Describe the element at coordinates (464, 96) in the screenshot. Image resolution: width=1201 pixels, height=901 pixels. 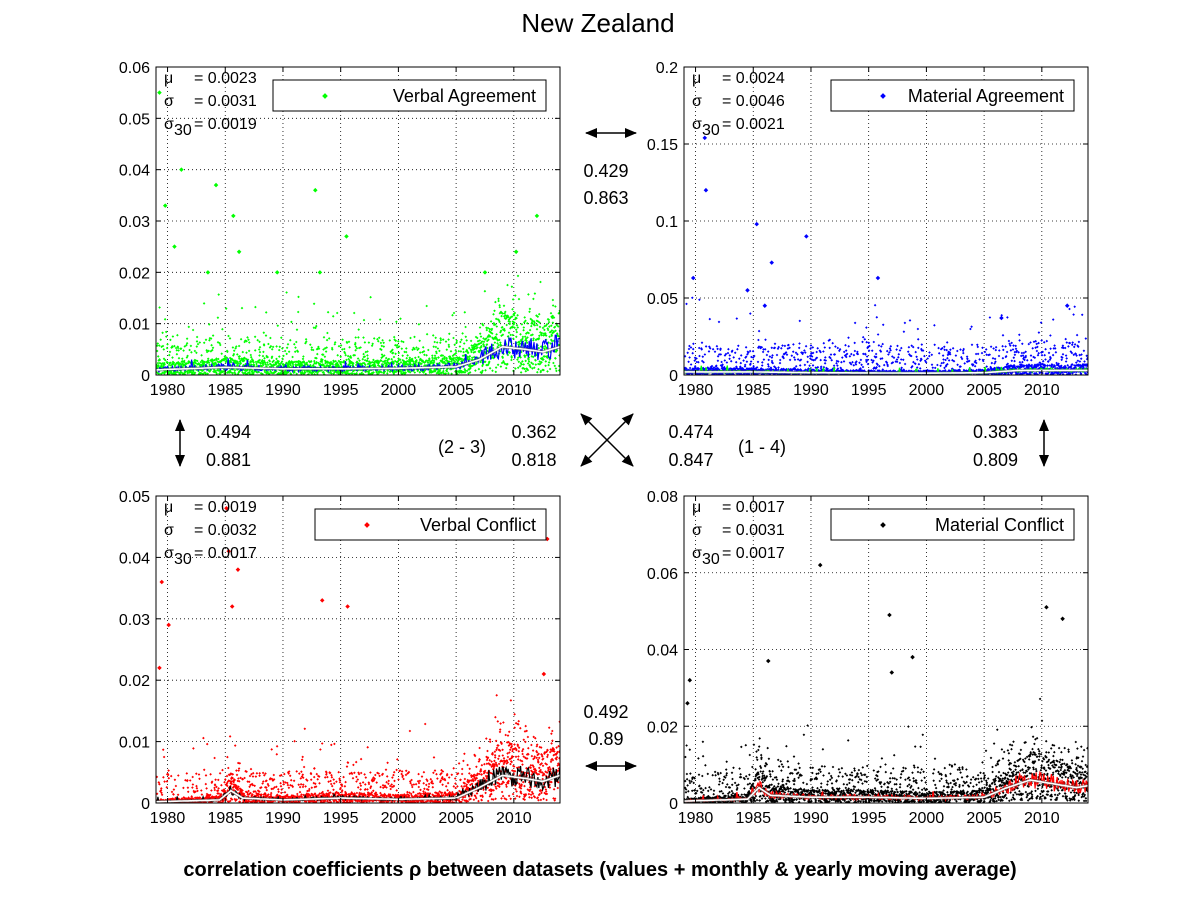
I see `legend-label: Verbal Agreement` at that location.